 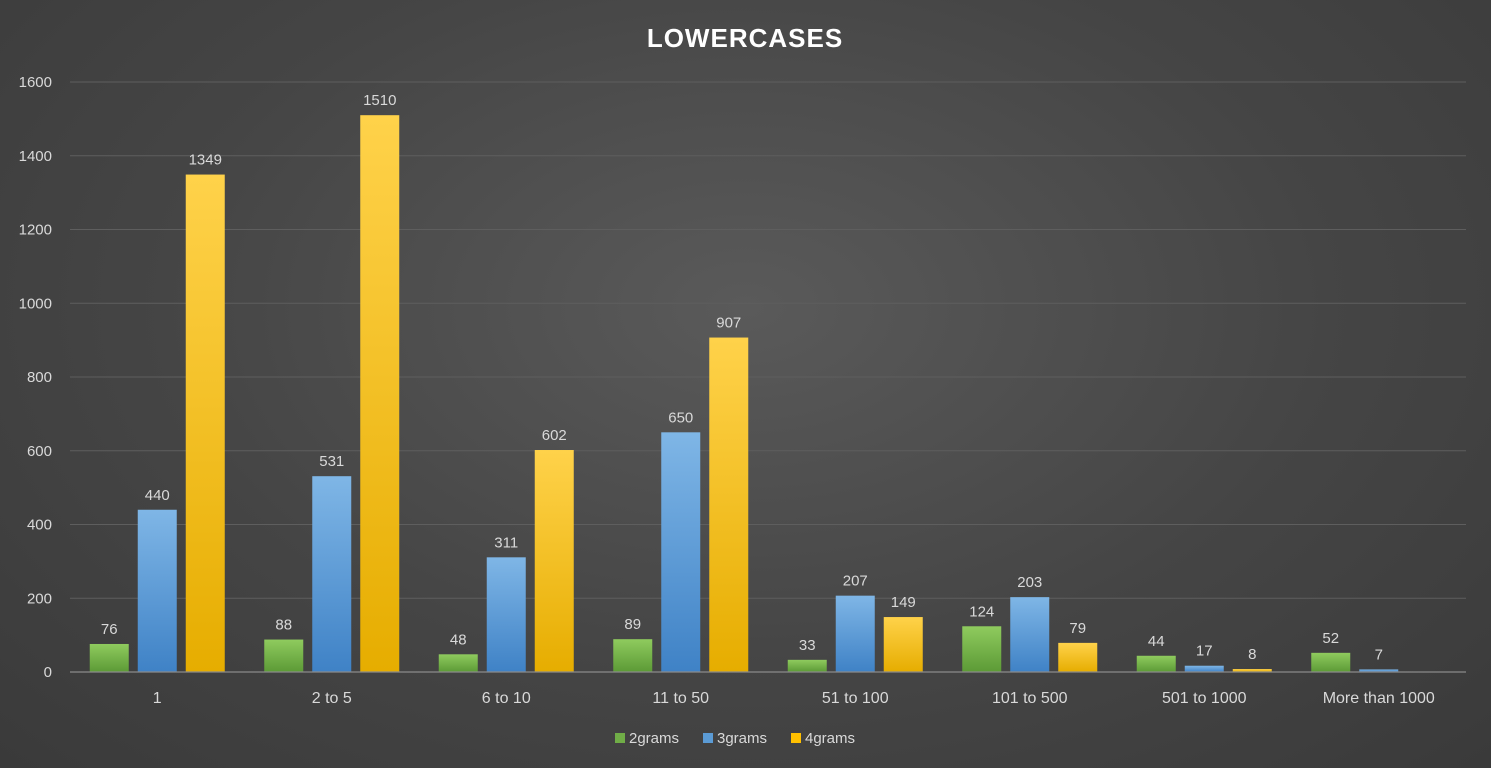 I want to click on legend-swatch-4grams, so click(x=796, y=738).